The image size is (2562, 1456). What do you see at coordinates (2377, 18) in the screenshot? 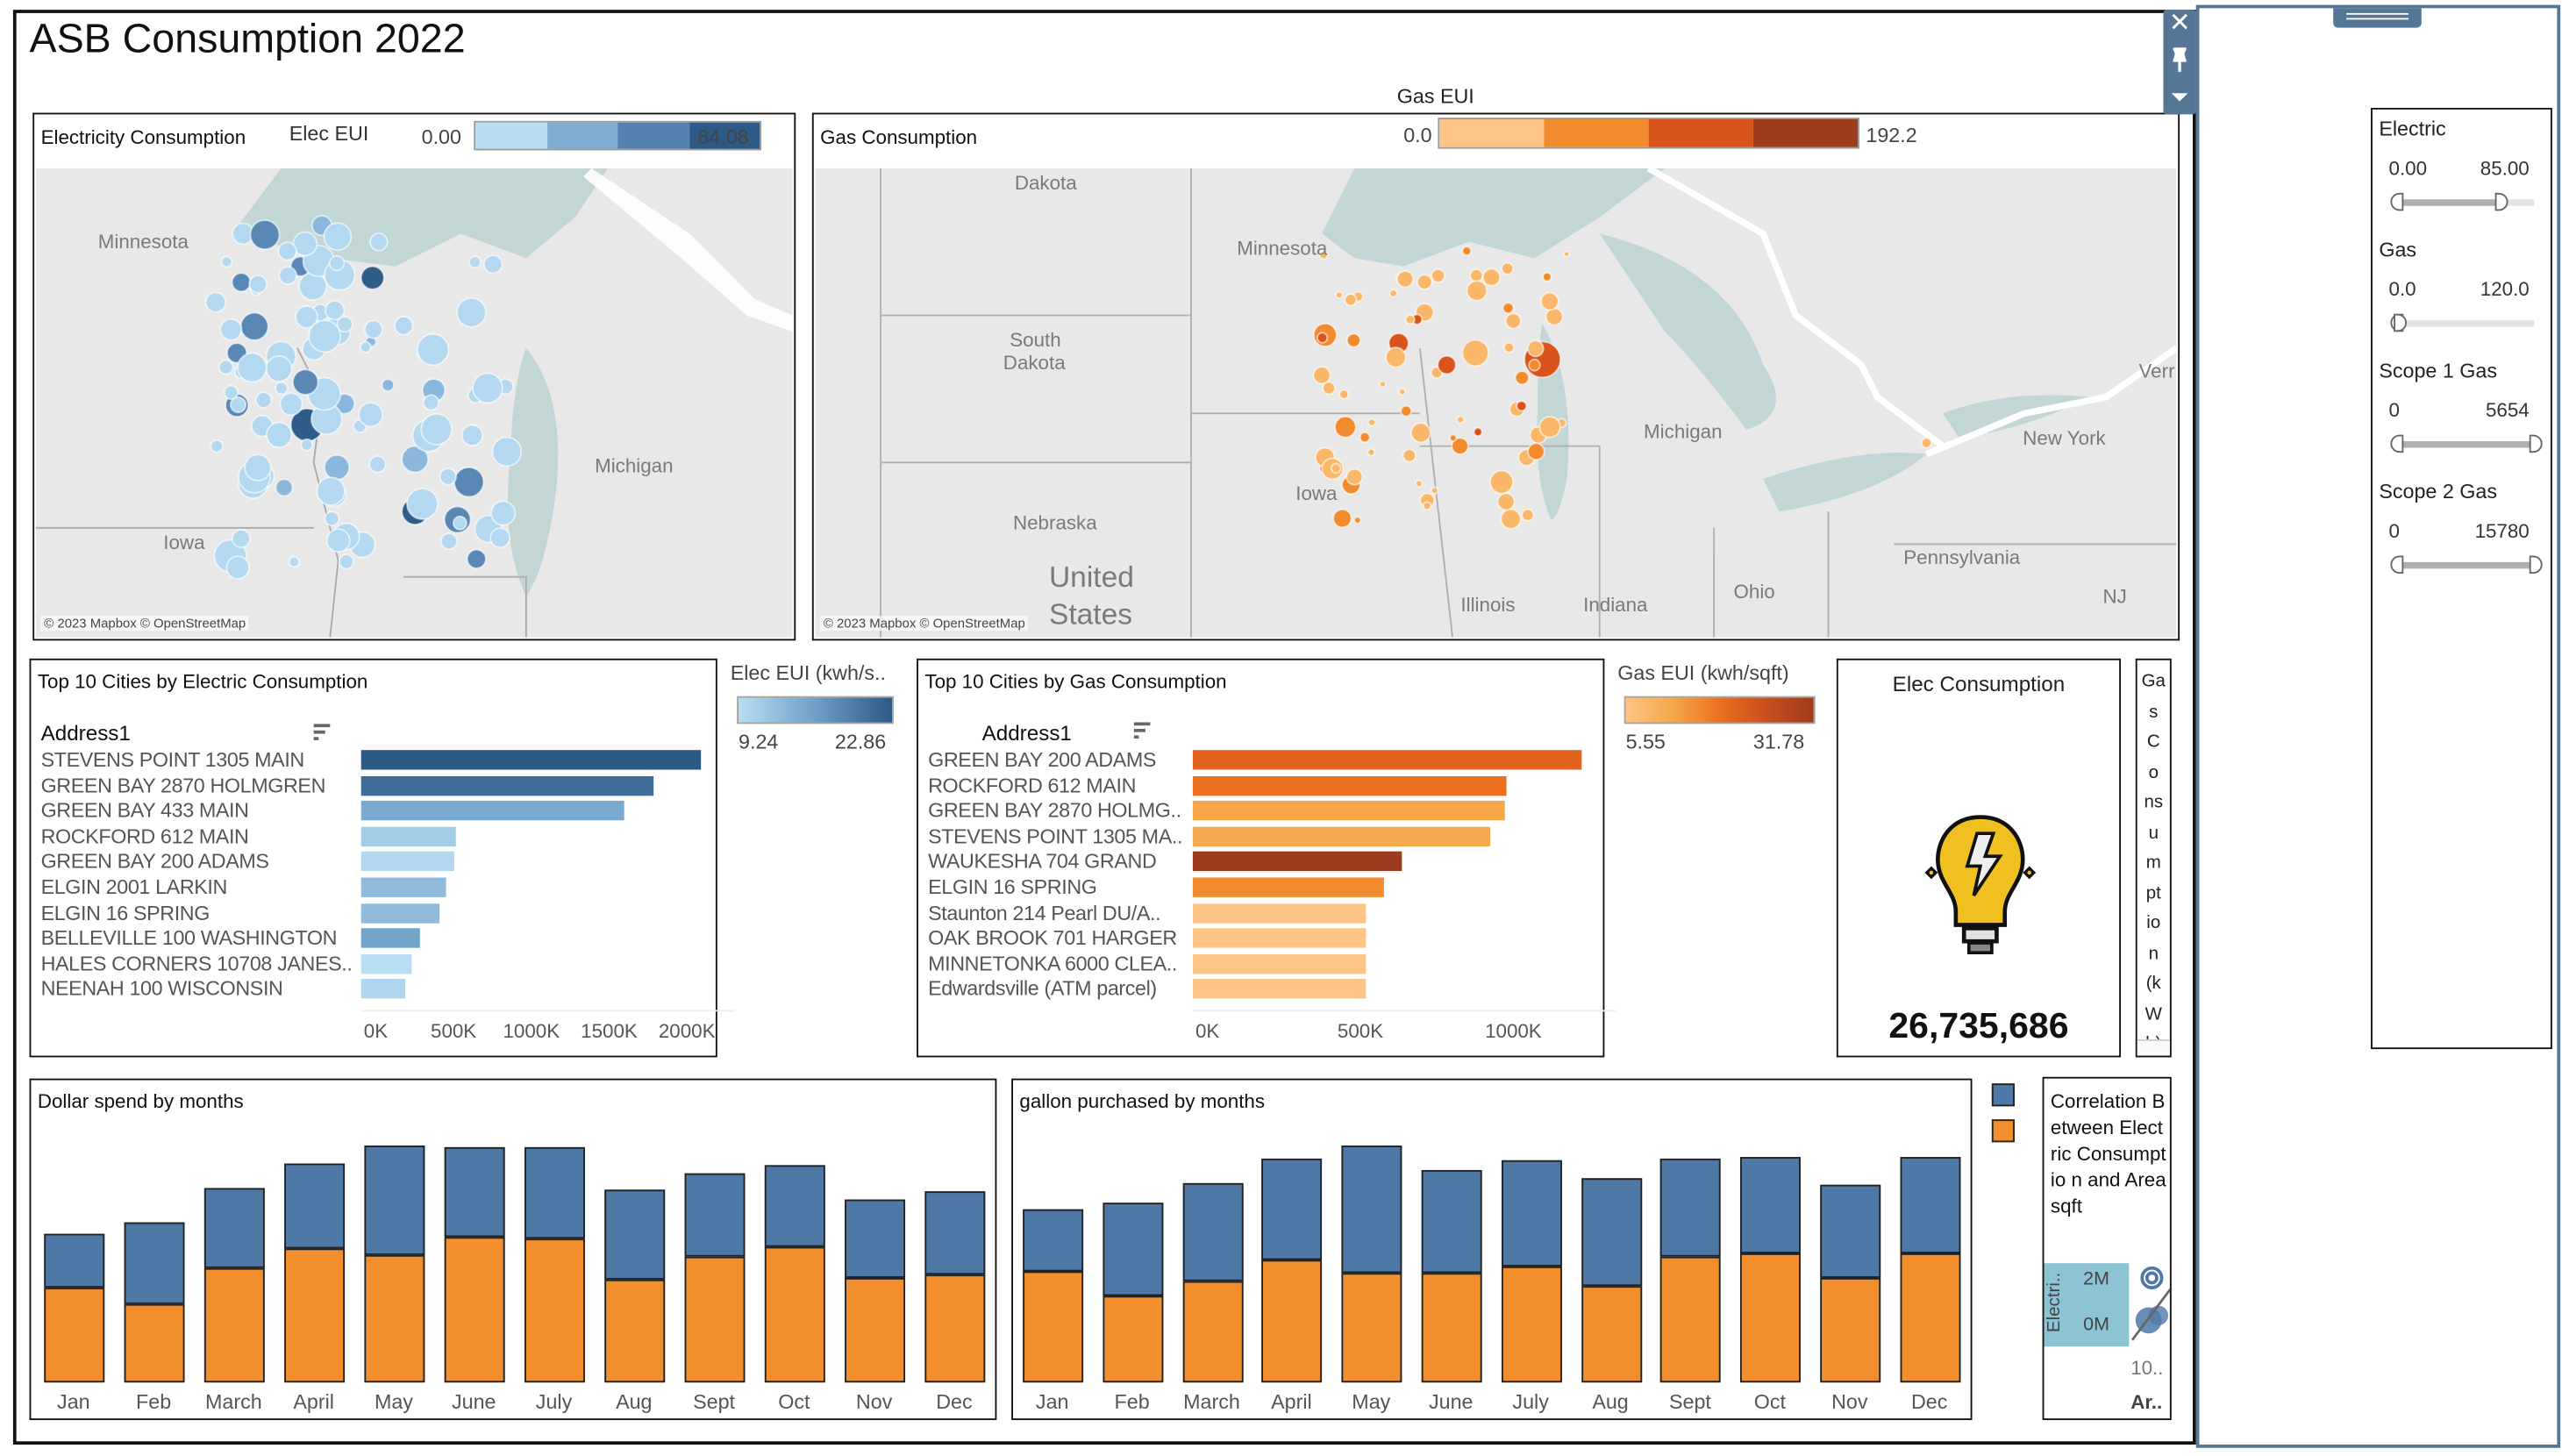
I see `pane-drag-handle` at bounding box center [2377, 18].